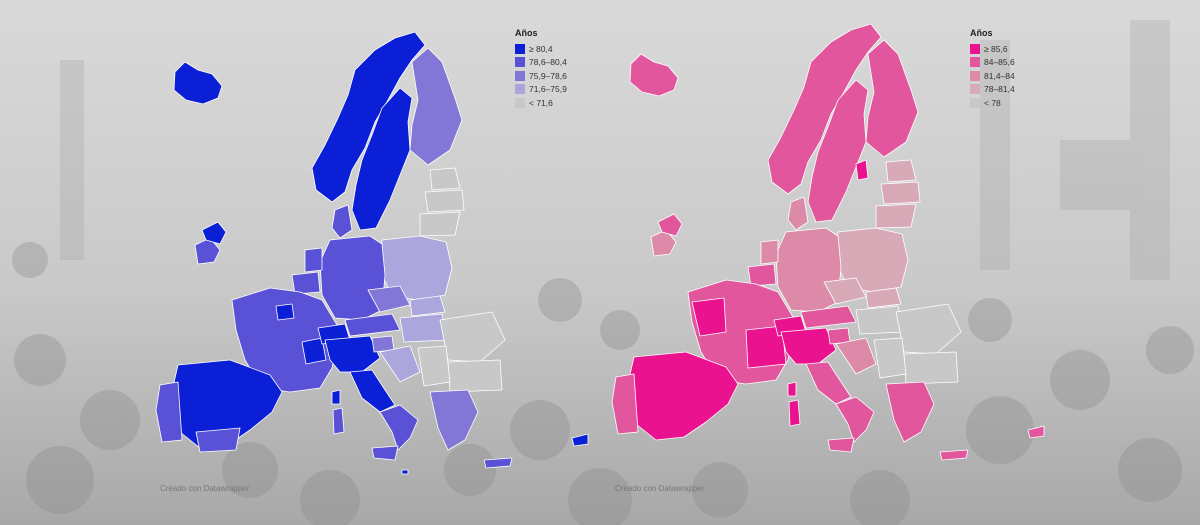 The height and width of the screenshot is (525, 1200). What do you see at coordinates (286, 340) in the screenshot?
I see `region-france` at bounding box center [286, 340].